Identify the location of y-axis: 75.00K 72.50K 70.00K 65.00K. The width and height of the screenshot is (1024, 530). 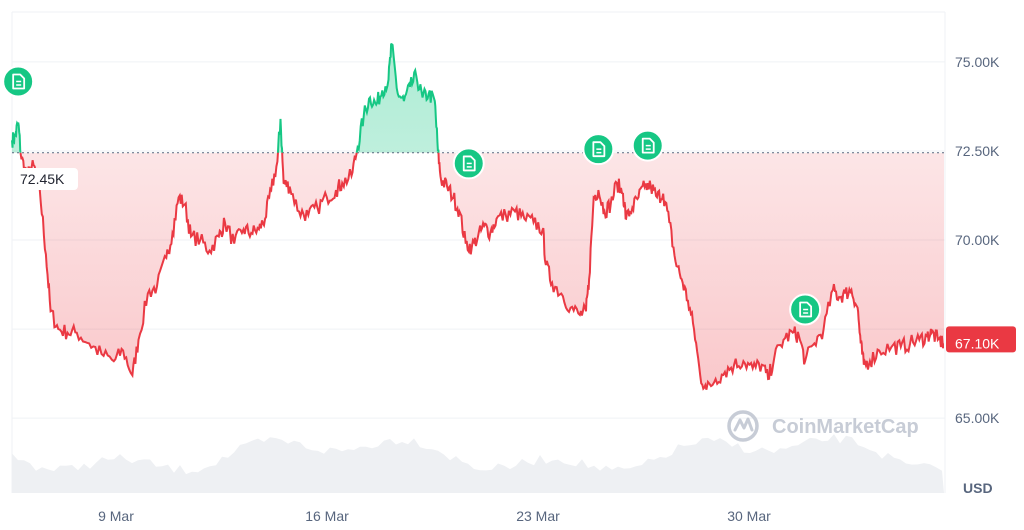
(977, 240).